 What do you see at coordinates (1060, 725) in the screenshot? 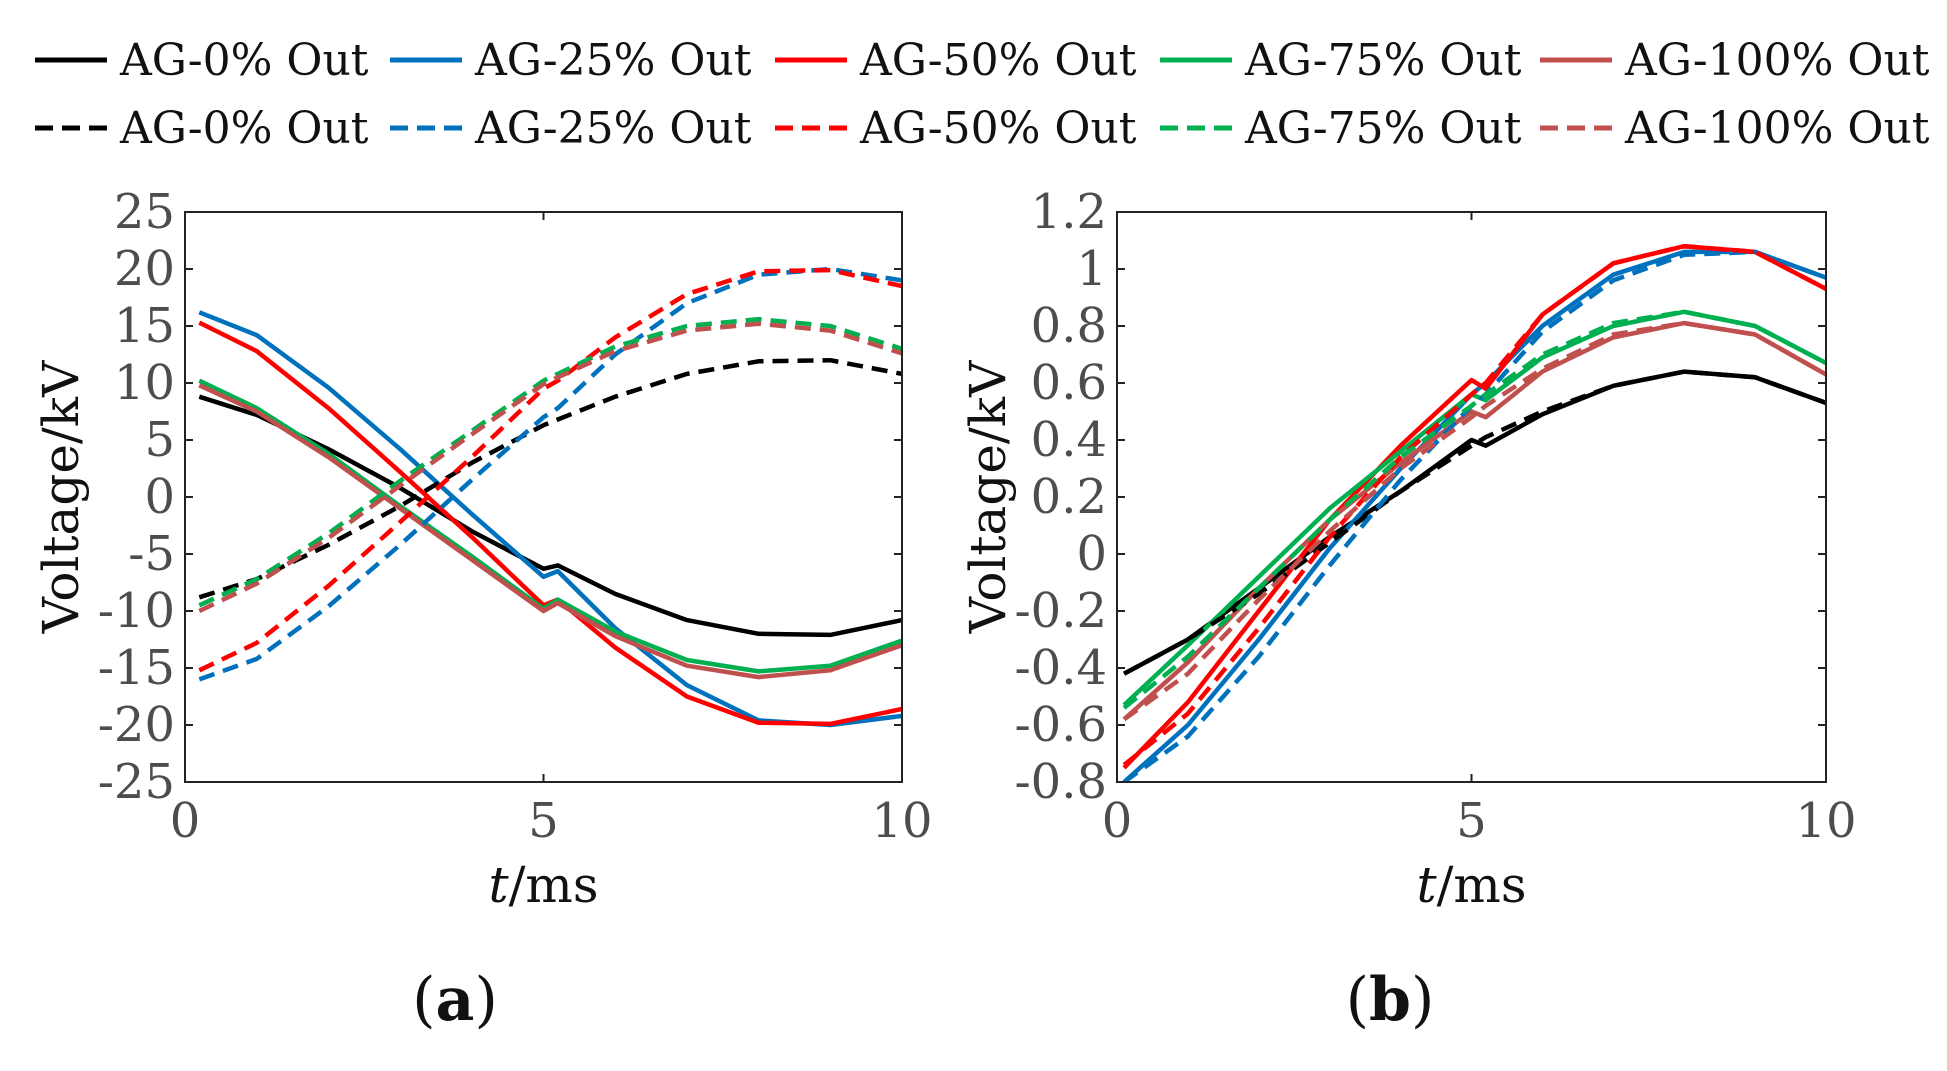
I see `y-tick-label: -0.6` at bounding box center [1060, 725].